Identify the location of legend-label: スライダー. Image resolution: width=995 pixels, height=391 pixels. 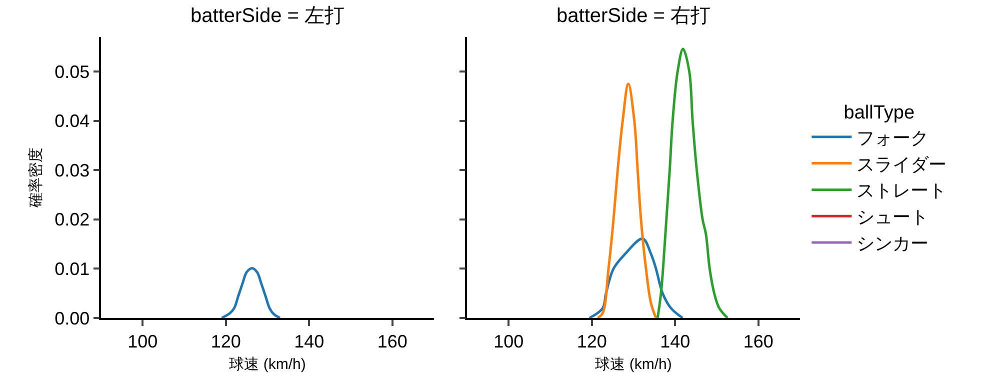
(901, 164).